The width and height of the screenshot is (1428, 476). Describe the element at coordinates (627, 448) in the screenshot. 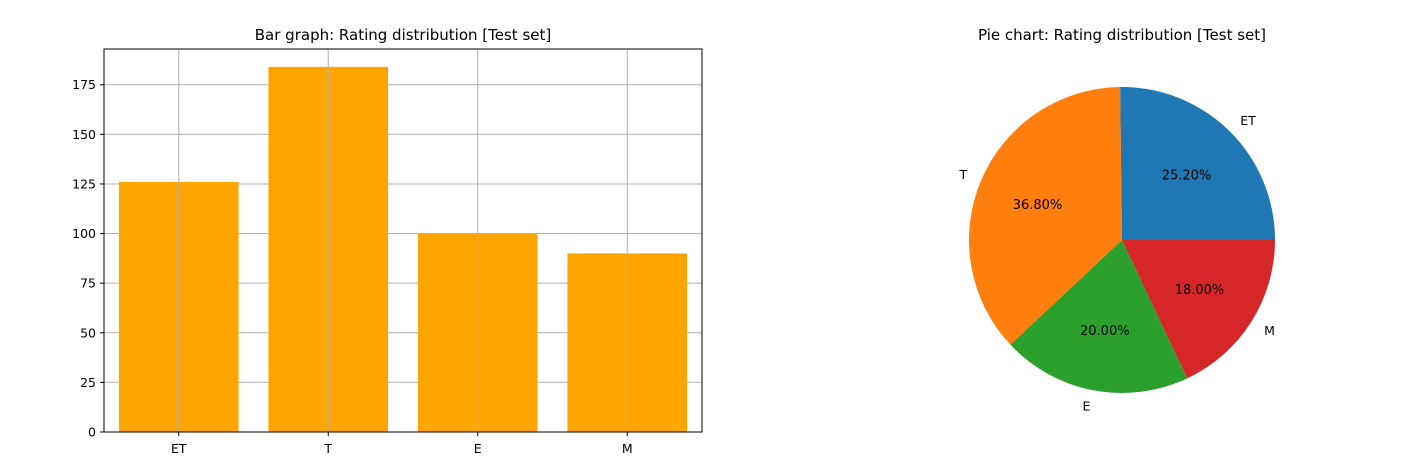

I see `x-tick-label: M` at that location.